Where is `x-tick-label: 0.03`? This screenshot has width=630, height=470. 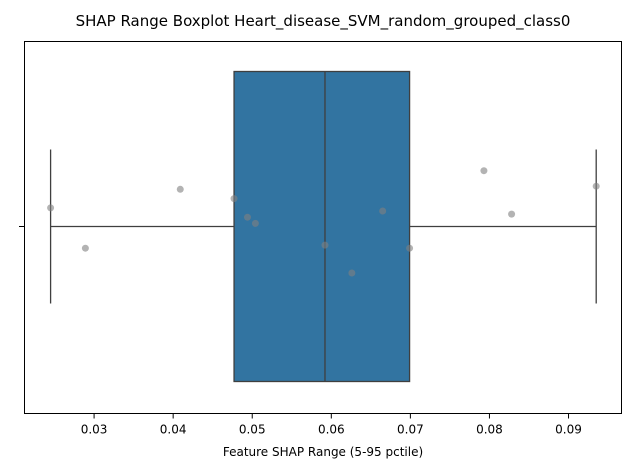 x-tick-label: 0.03 is located at coordinates (94, 430).